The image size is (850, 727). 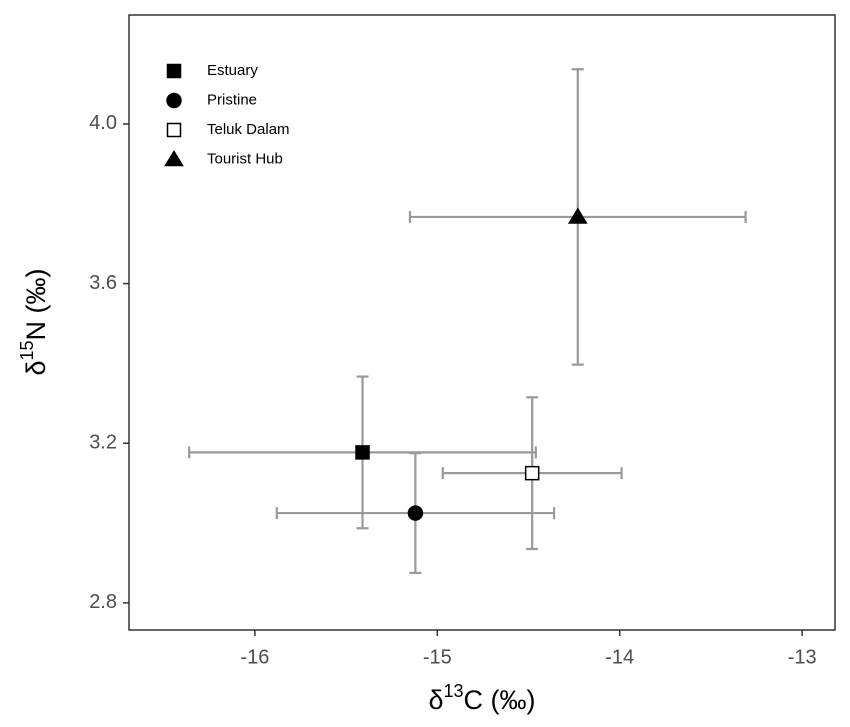 What do you see at coordinates (619, 657) in the screenshot?
I see `x-tick-label: -14` at bounding box center [619, 657].